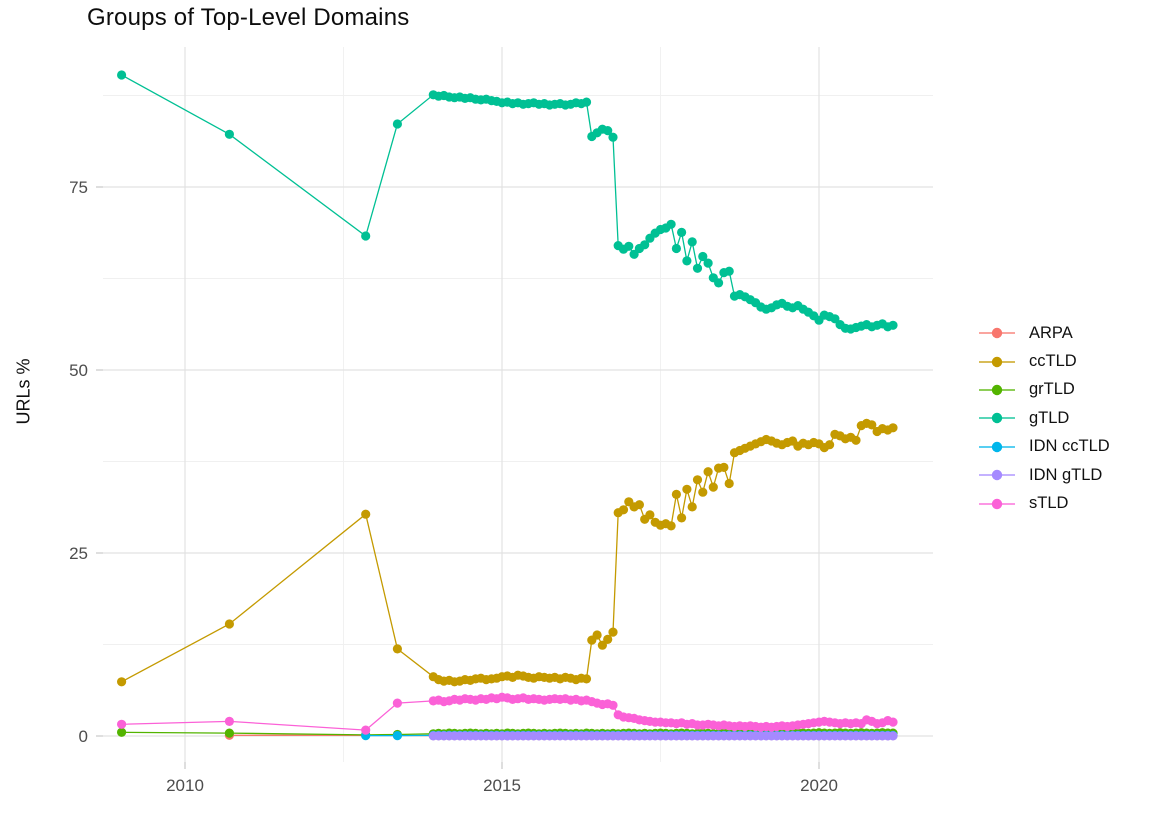  Describe the element at coordinates (1049, 503) in the screenshot. I see `legend-label: sTLD` at that location.